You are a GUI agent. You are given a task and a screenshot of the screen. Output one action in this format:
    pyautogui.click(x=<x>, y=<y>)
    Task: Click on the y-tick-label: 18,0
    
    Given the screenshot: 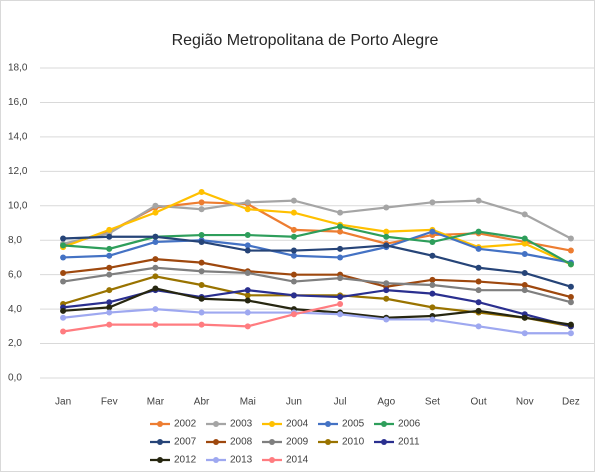 What is the action you would take?
    pyautogui.click(x=18, y=68)
    